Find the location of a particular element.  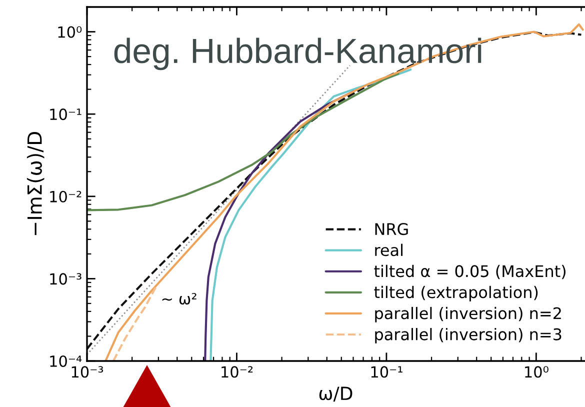

legend-label: real is located at coordinates (388, 250).